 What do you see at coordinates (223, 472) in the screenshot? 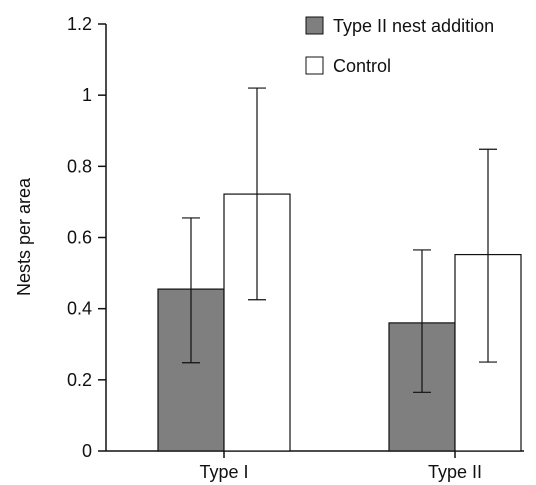
I see `x-tick-label-type-i: Type I` at bounding box center [223, 472].